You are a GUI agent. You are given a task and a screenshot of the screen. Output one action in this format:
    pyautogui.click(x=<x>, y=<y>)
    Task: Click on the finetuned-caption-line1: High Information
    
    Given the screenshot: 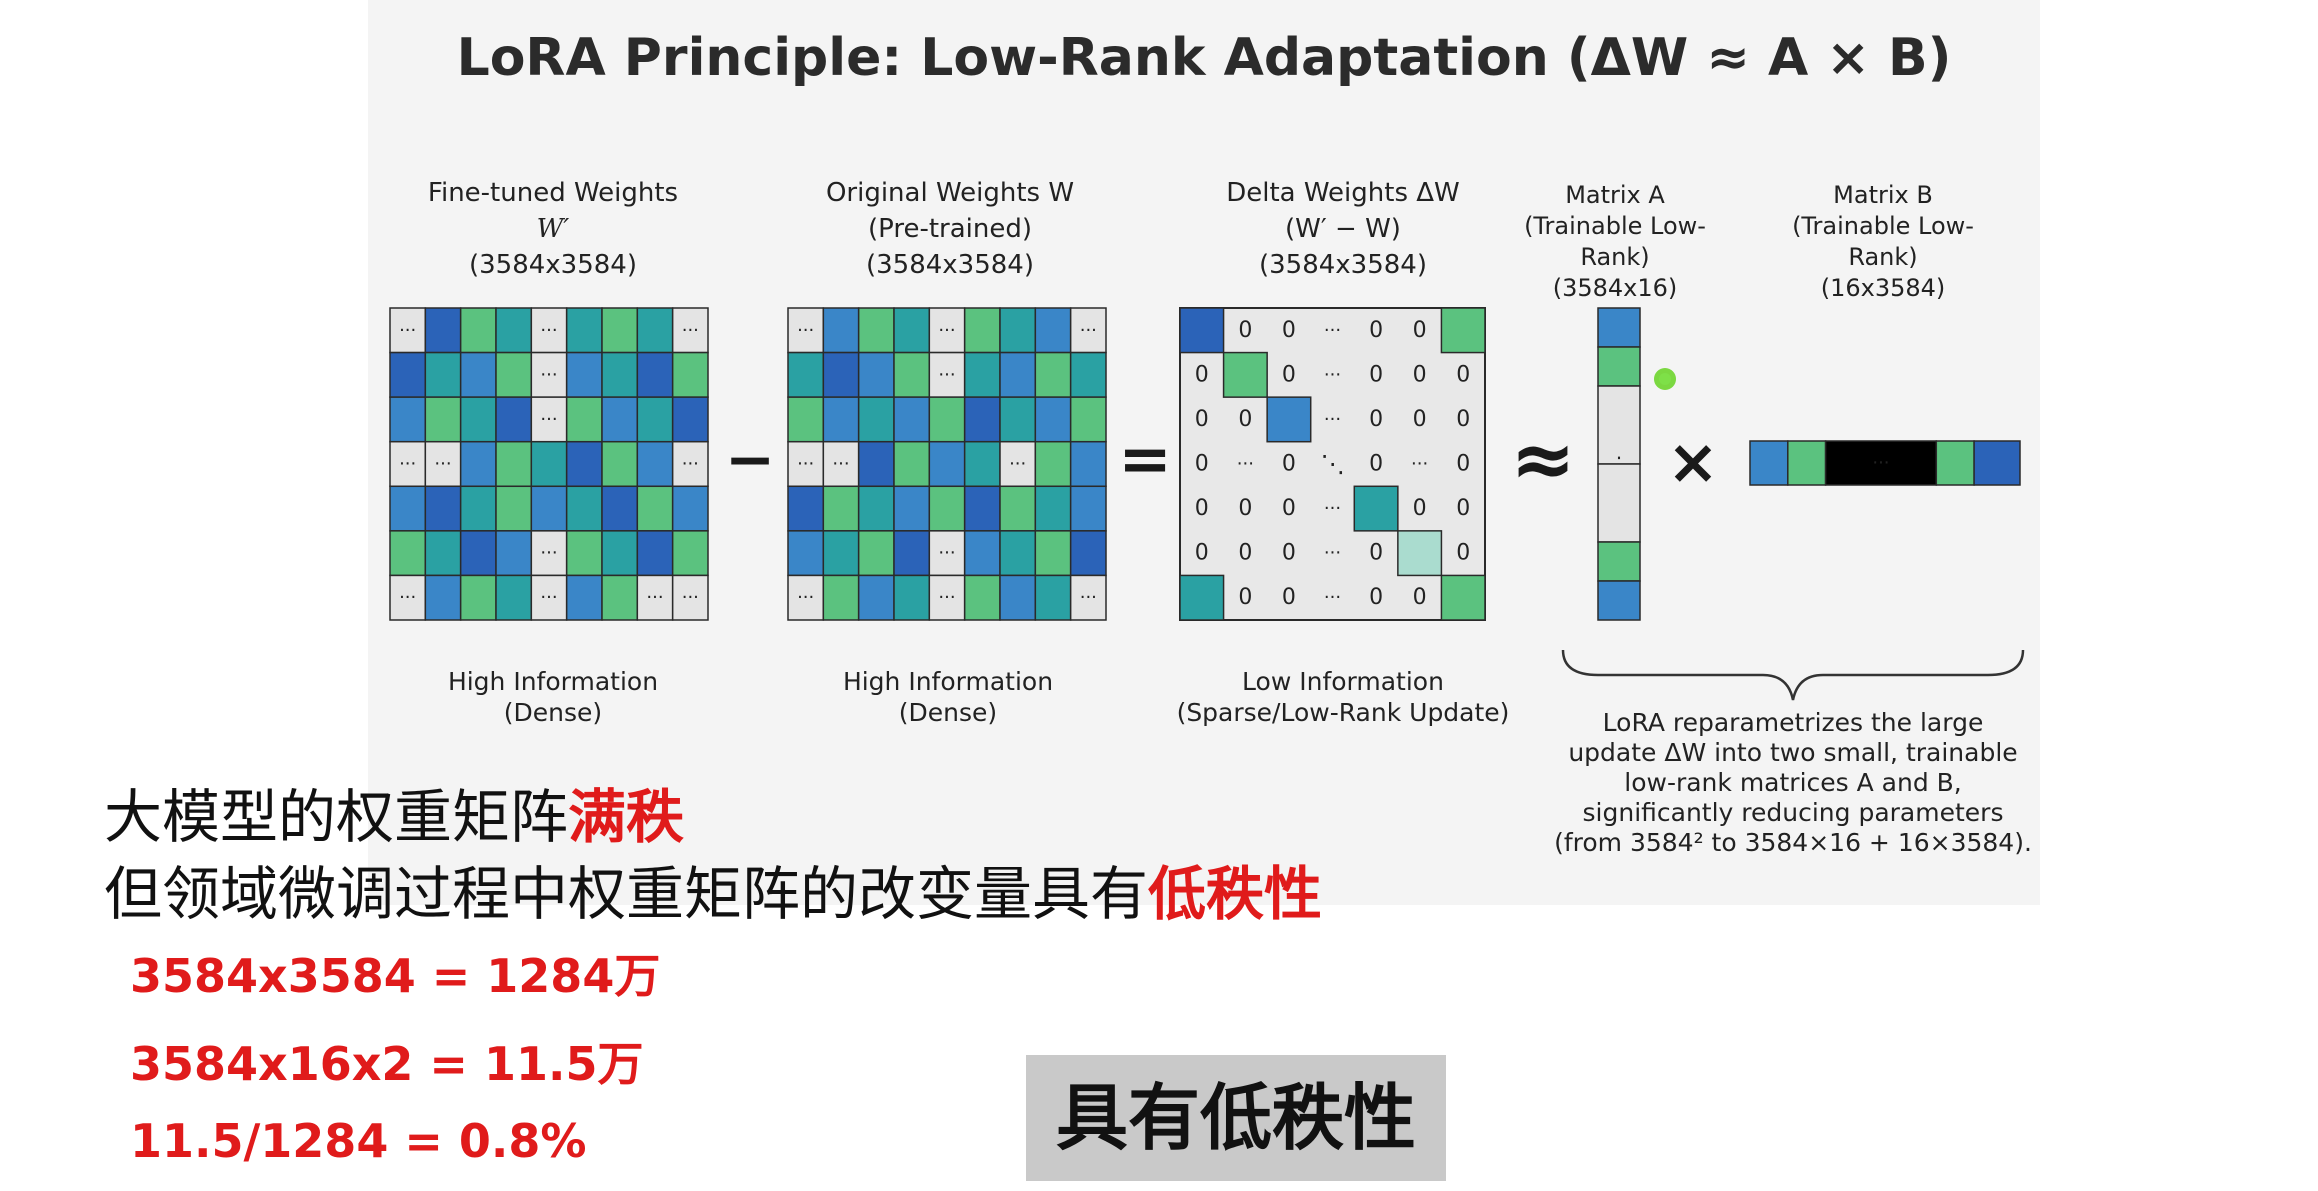 What is the action you would take?
    pyautogui.click(x=553, y=681)
    